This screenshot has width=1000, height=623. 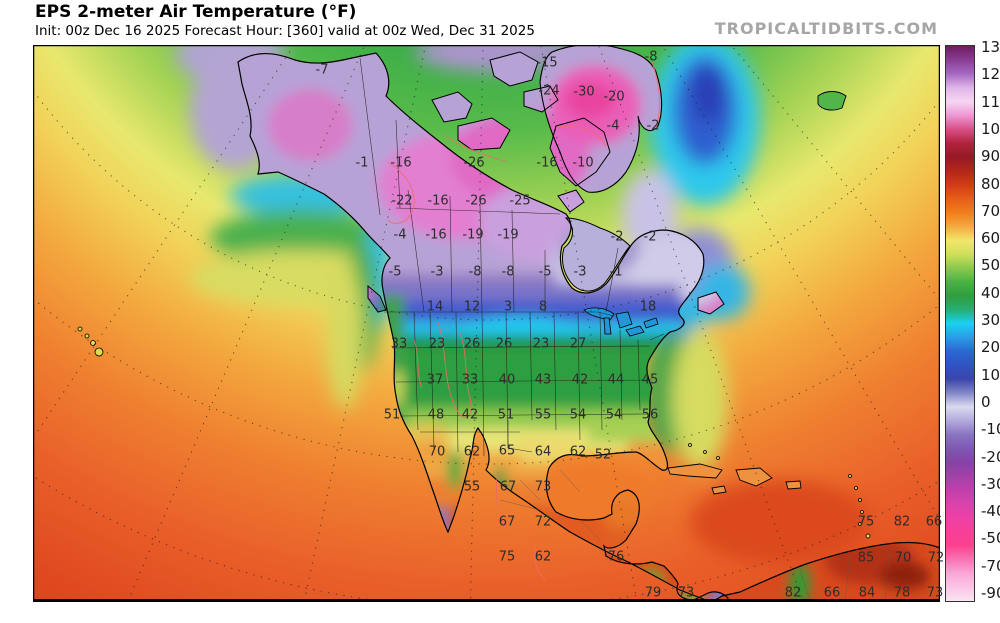 I want to click on colorbar-tick-label: 90, so click(x=990, y=156).